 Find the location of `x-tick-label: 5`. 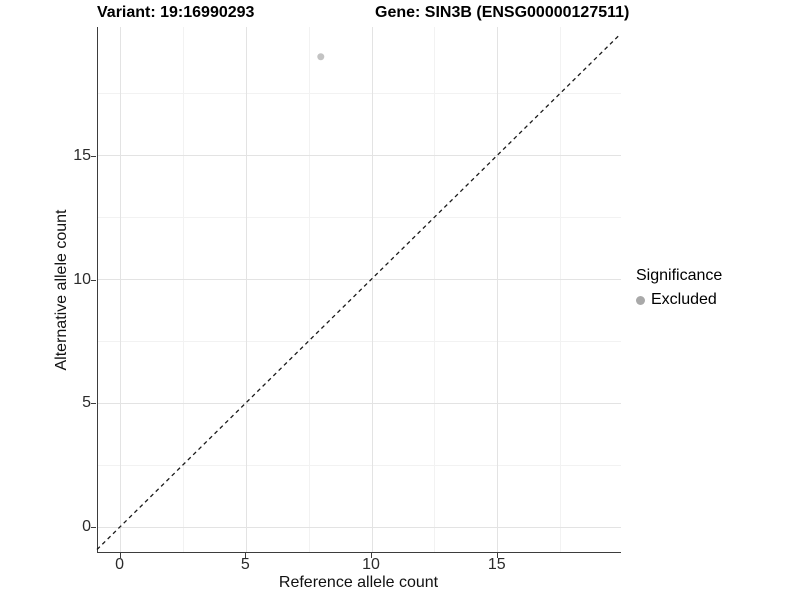

x-tick-label: 5 is located at coordinates (245, 564).